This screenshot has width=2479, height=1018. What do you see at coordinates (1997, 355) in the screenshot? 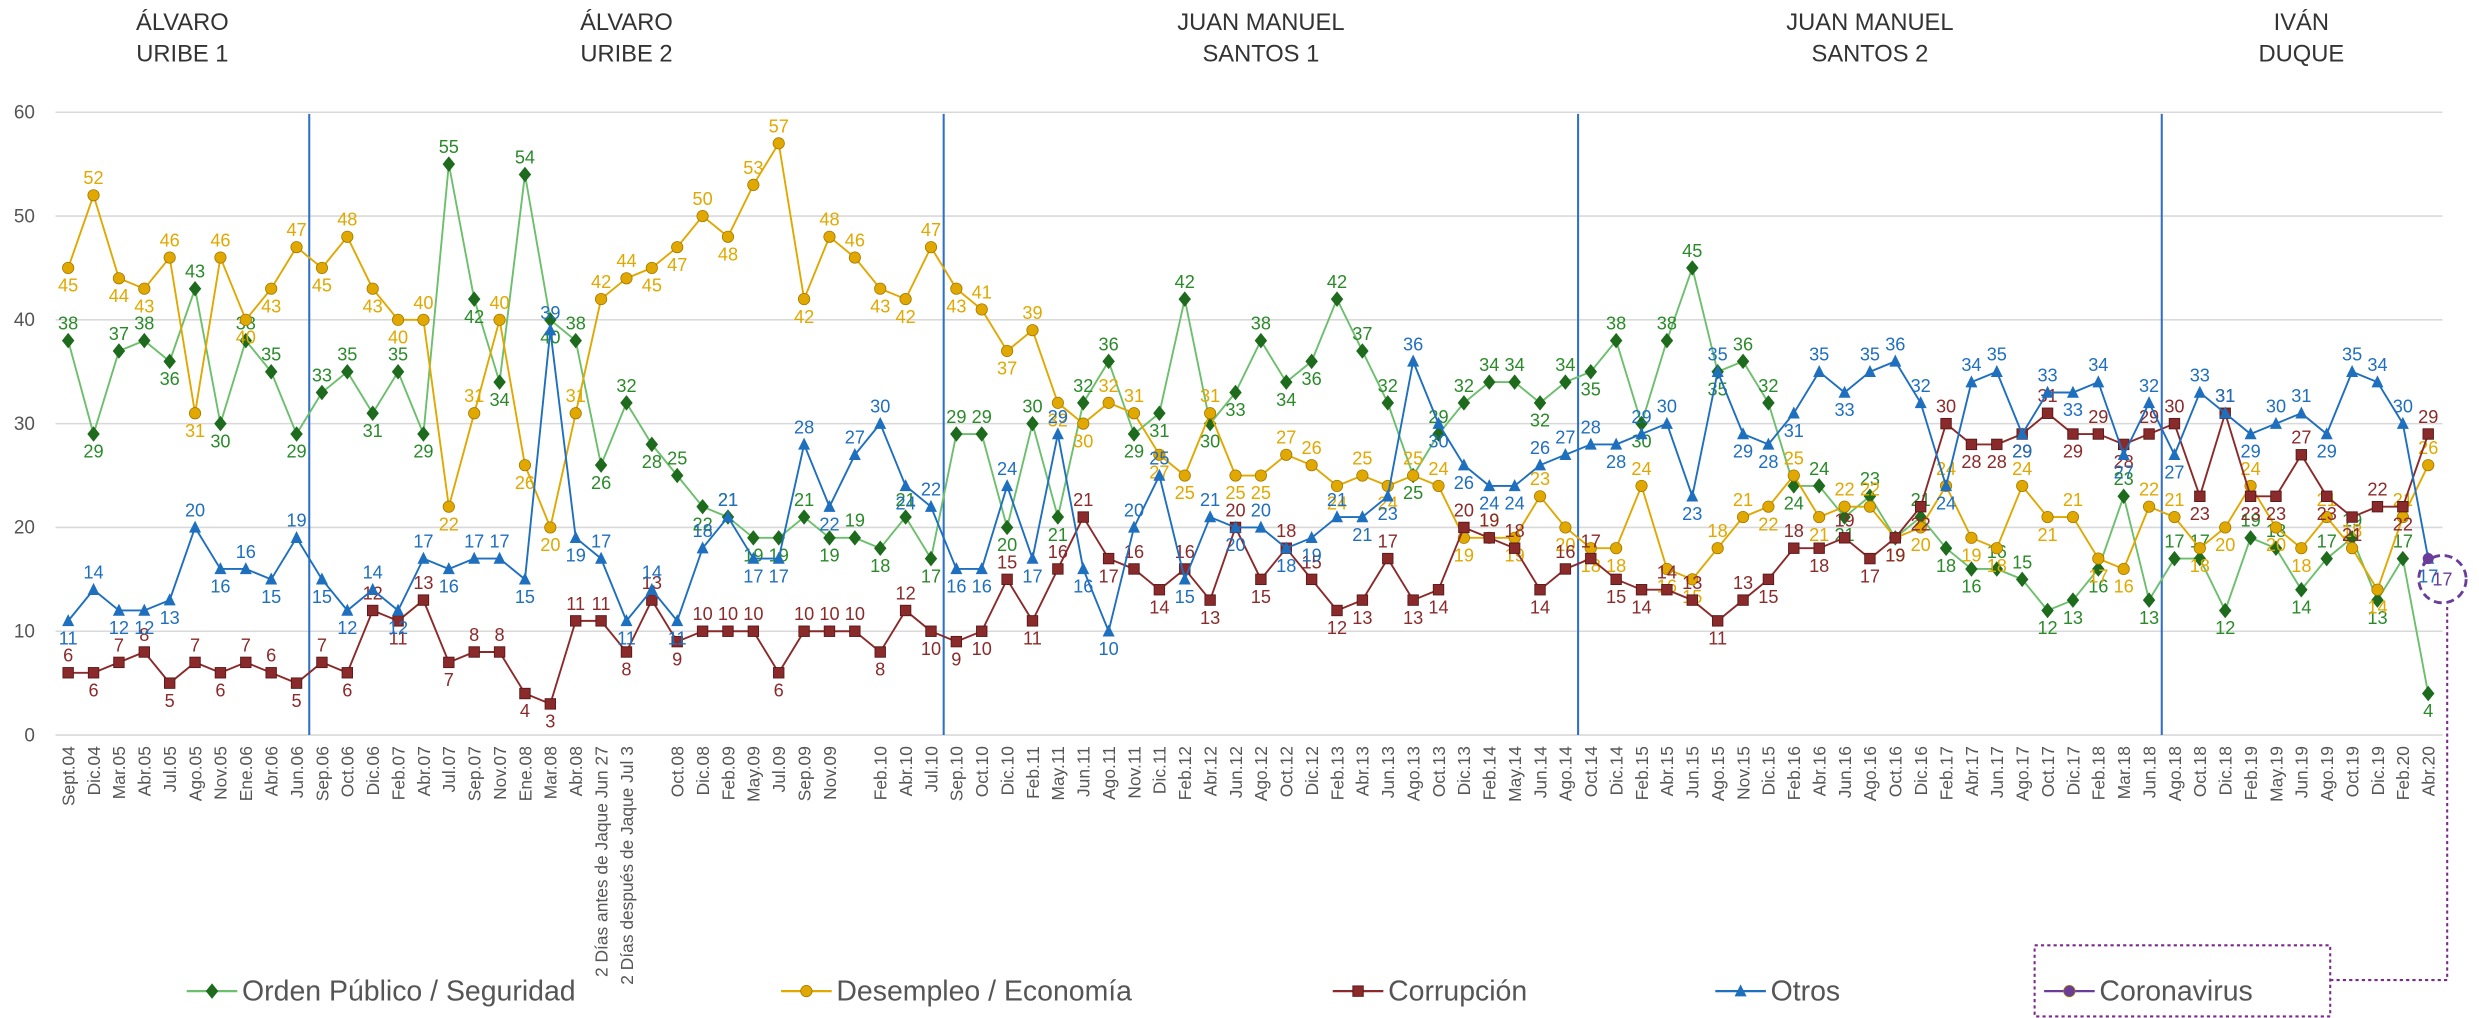
I see `data-label: 35` at bounding box center [1997, 355].